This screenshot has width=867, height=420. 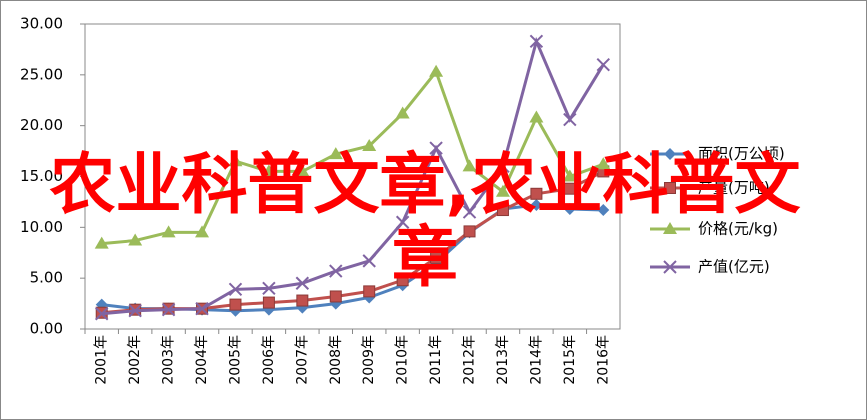 I want to click on y-tick-label: 5.00, so click(x=46, y=278).